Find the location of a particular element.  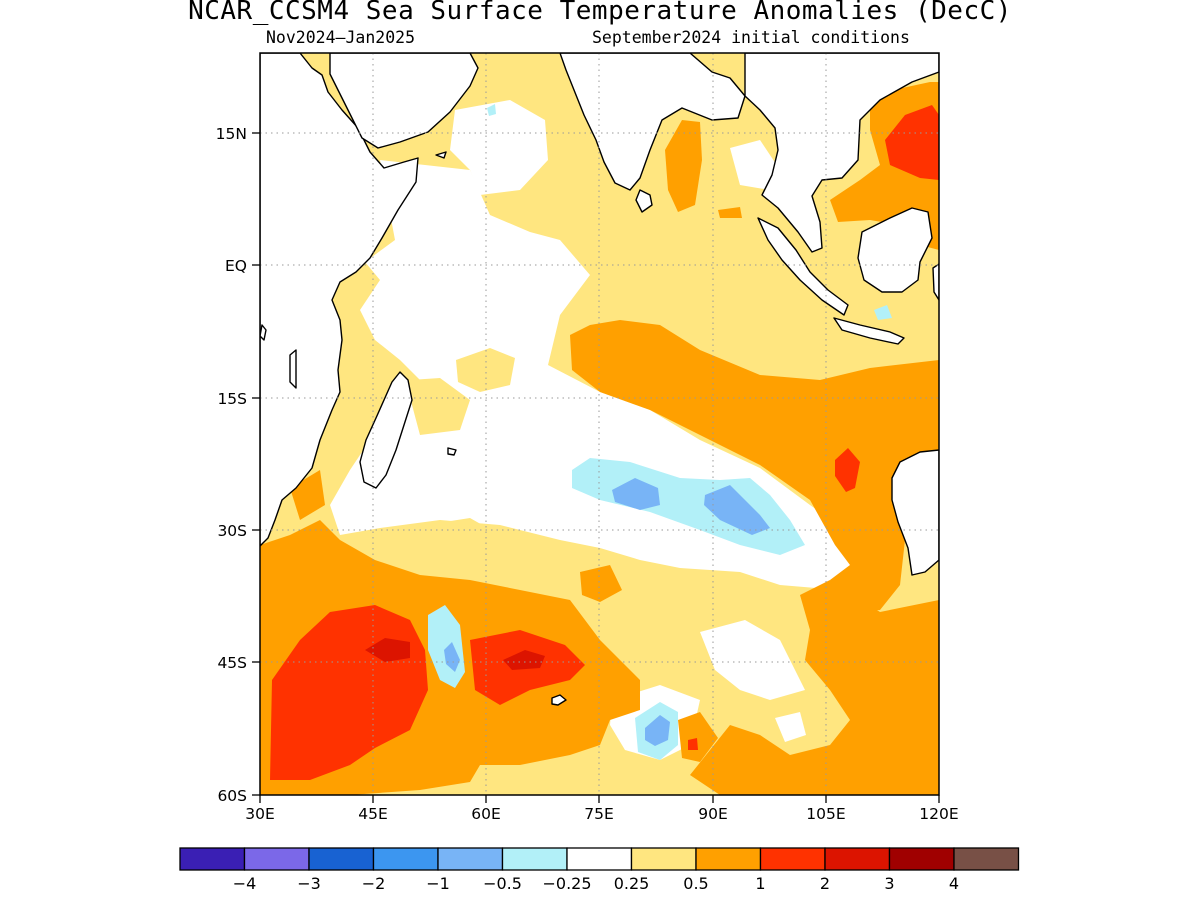

neutral-bay-bengal is located at coordinates (755, 165).